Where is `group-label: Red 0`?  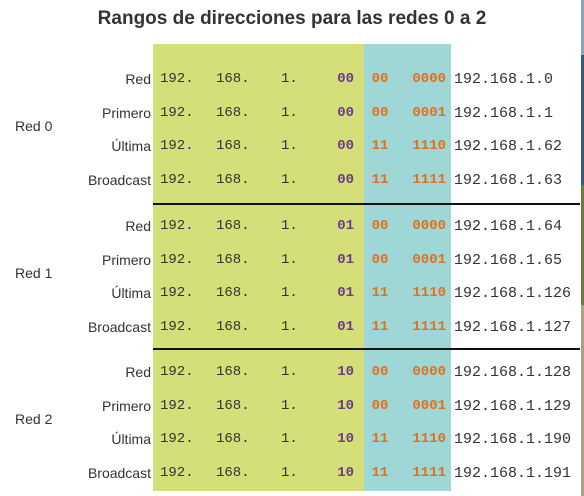 group-label: Red 0 is located at coordinates (34, 126).